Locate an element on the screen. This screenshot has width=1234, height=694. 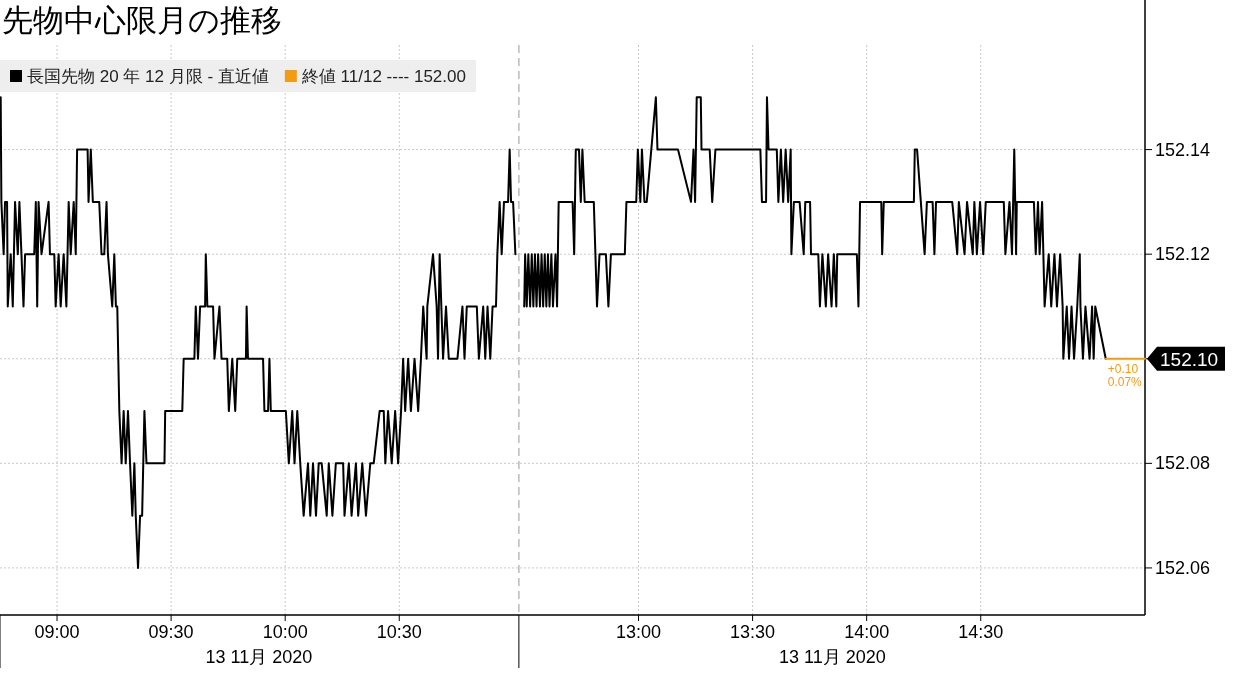
x-tick-label: 14:30 is located at coordinates (981, 632).